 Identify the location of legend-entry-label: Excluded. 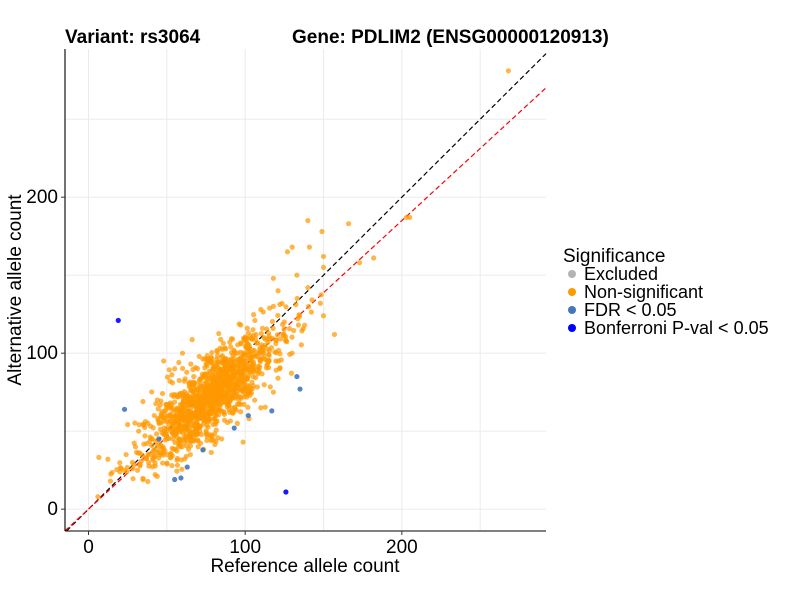
(621, 274).